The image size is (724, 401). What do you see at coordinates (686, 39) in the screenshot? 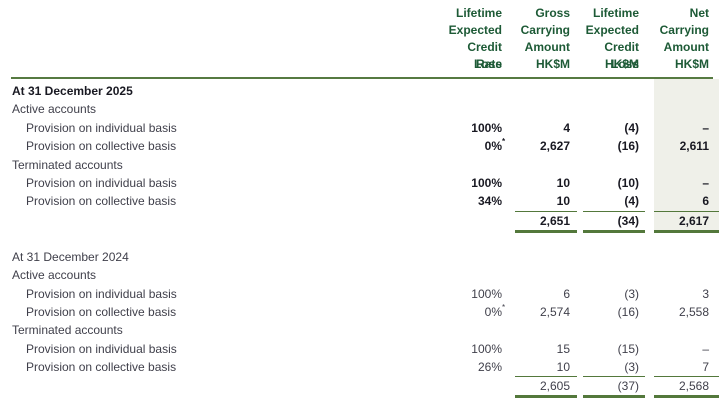
I see `column-header-net: Net Carrying Amount HK$M` at bounding box center [686, 39].